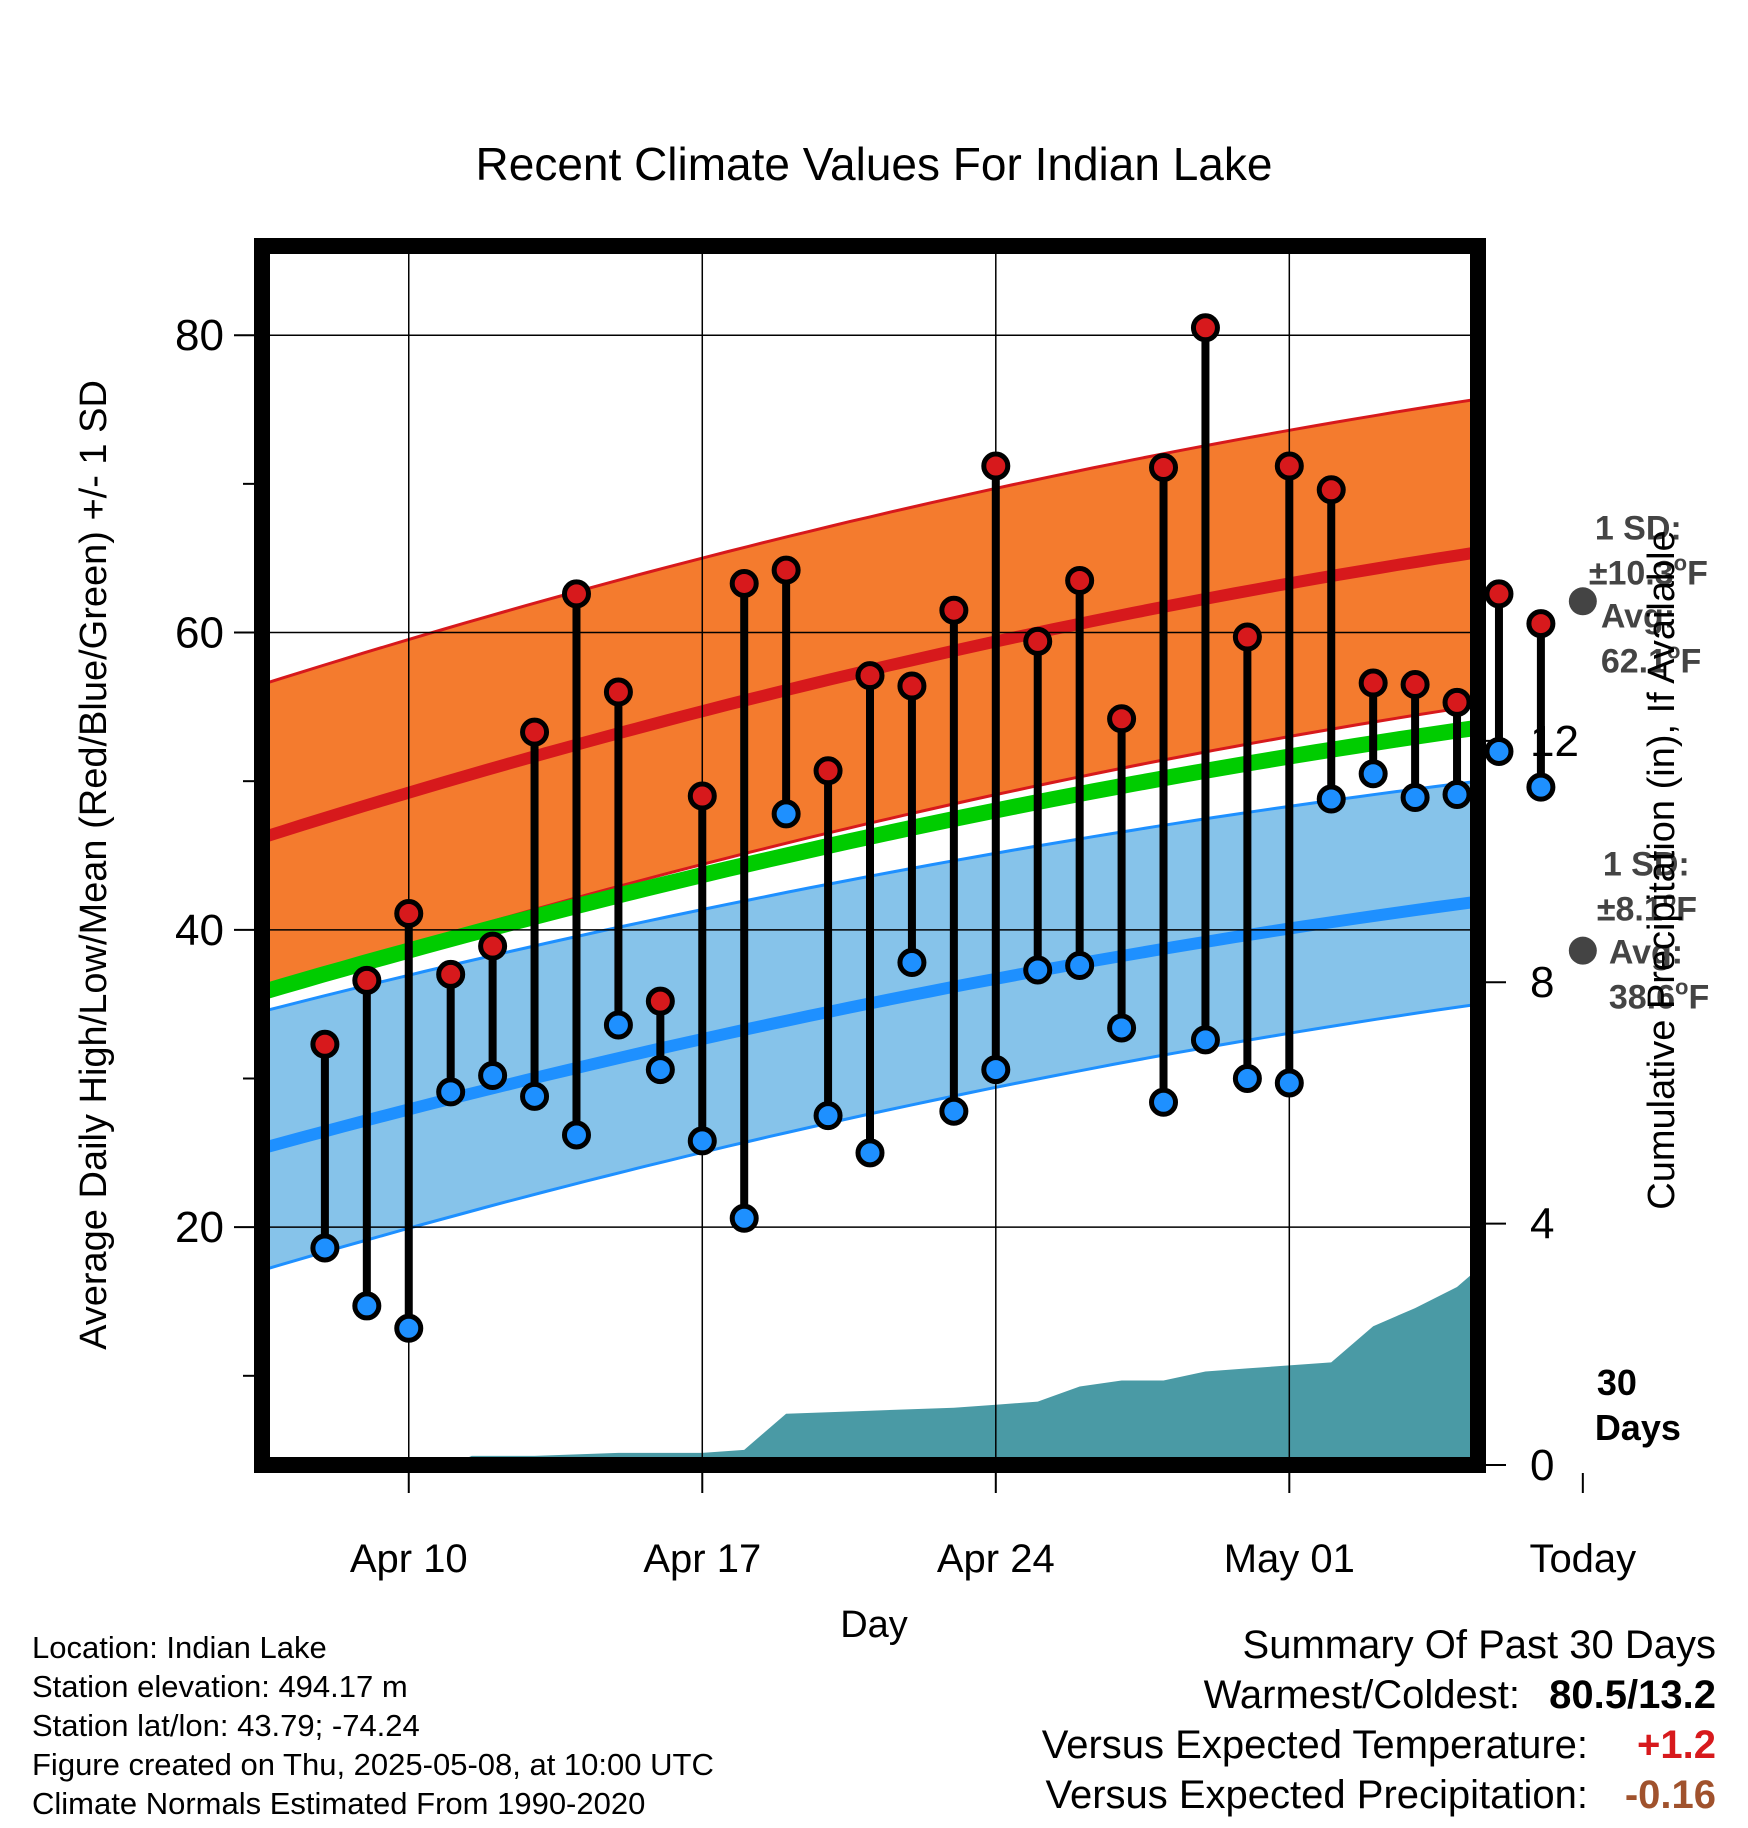 This screenshot has height=1828, width=1748. Describe the element at coordinates (199, 335) in the screenshot. I see `y-tick-label: 80` at that location.